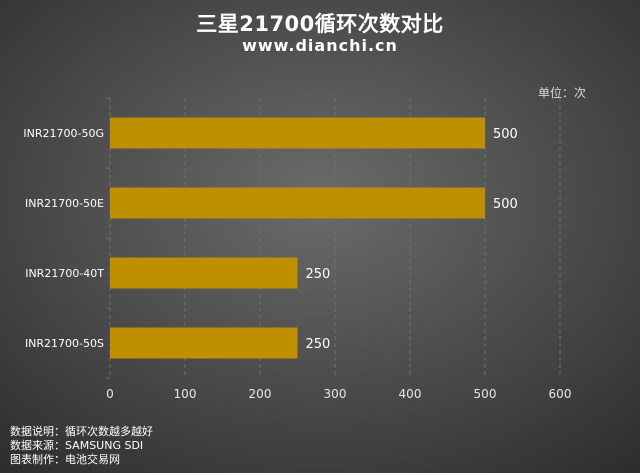 This screenshot has height=473, width=640. What do you see at coordinates (77, 445) in the screenshot?
I see `note-source: 数据来源：SAMSUNG SDI` at bounding box center [77, 445].